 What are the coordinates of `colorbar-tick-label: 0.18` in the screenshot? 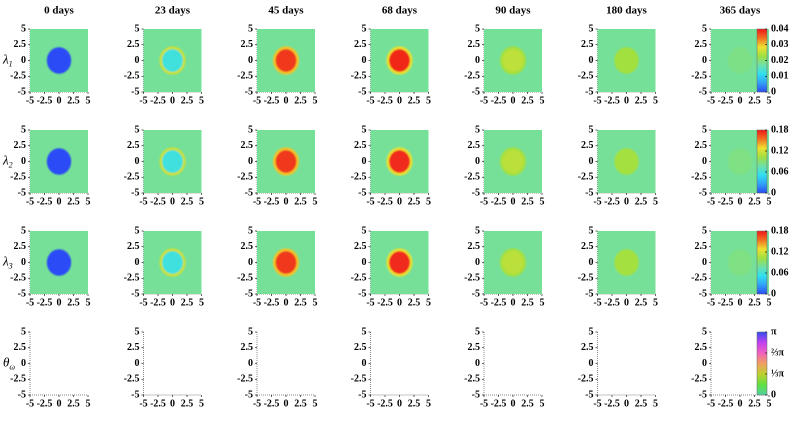 It's located at (780, 129).